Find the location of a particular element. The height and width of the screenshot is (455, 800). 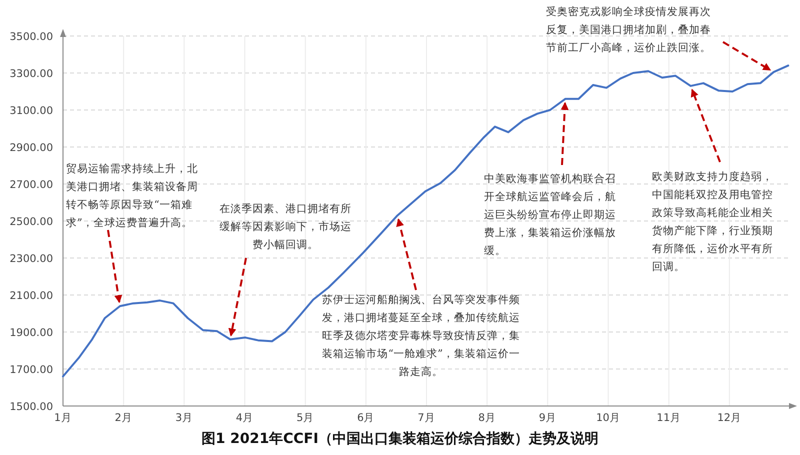

y-tick-label: 2500.00 is located at coordinates (31, 222).